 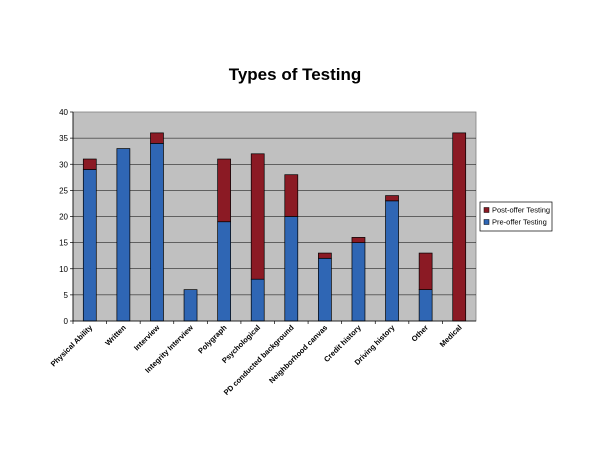 I want to click on chart-title: Types of Testing, so click(x=295, y=74).